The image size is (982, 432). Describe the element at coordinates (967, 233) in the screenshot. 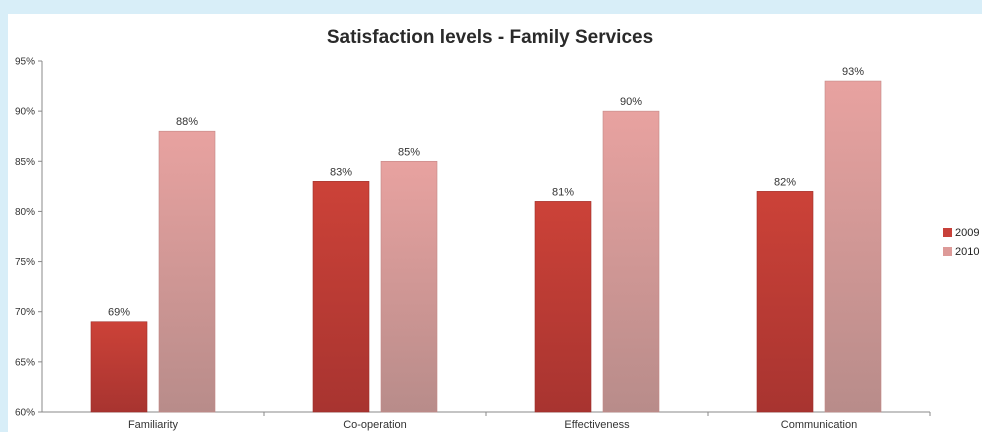

I see `legend-label: 2009` at that location.